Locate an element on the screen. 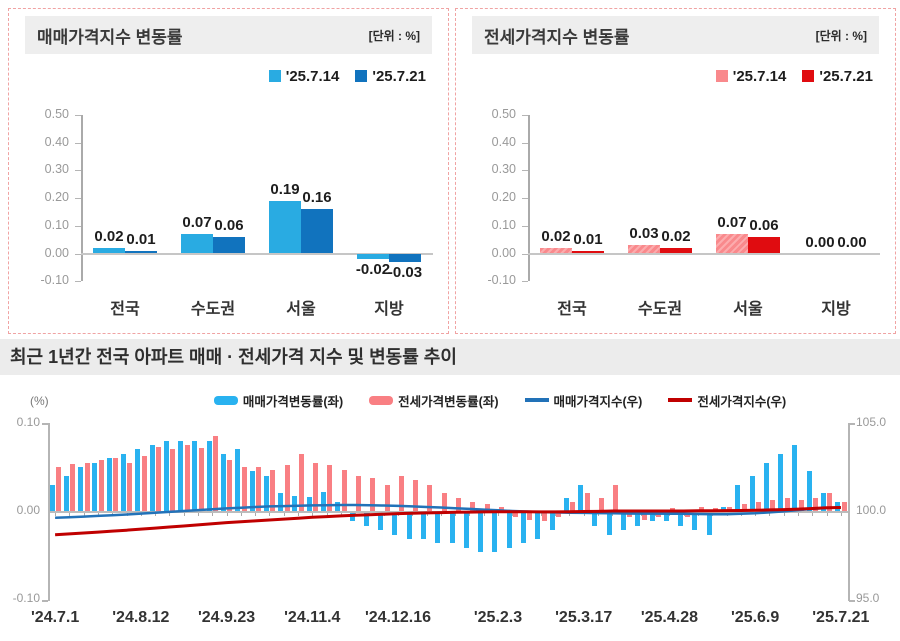 This screenshot has width=900, height=641. panel-title: 전세가격지수 변동률 is located at coordinates (557, 37).